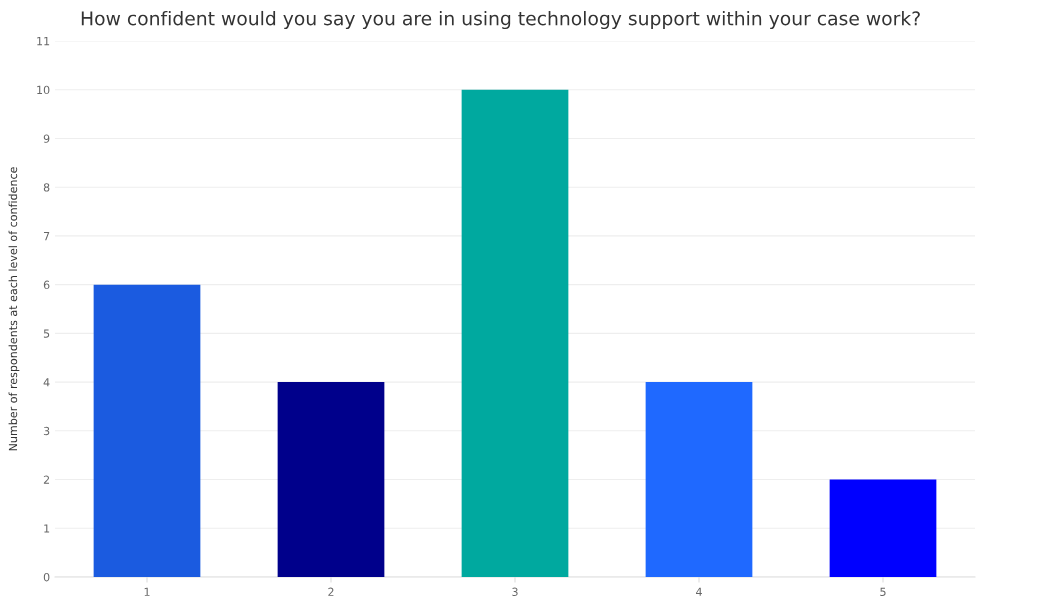 The height and width of the screenshot is (614, 1044). I want to click on y-tick-label: 8, so click(46, 187).